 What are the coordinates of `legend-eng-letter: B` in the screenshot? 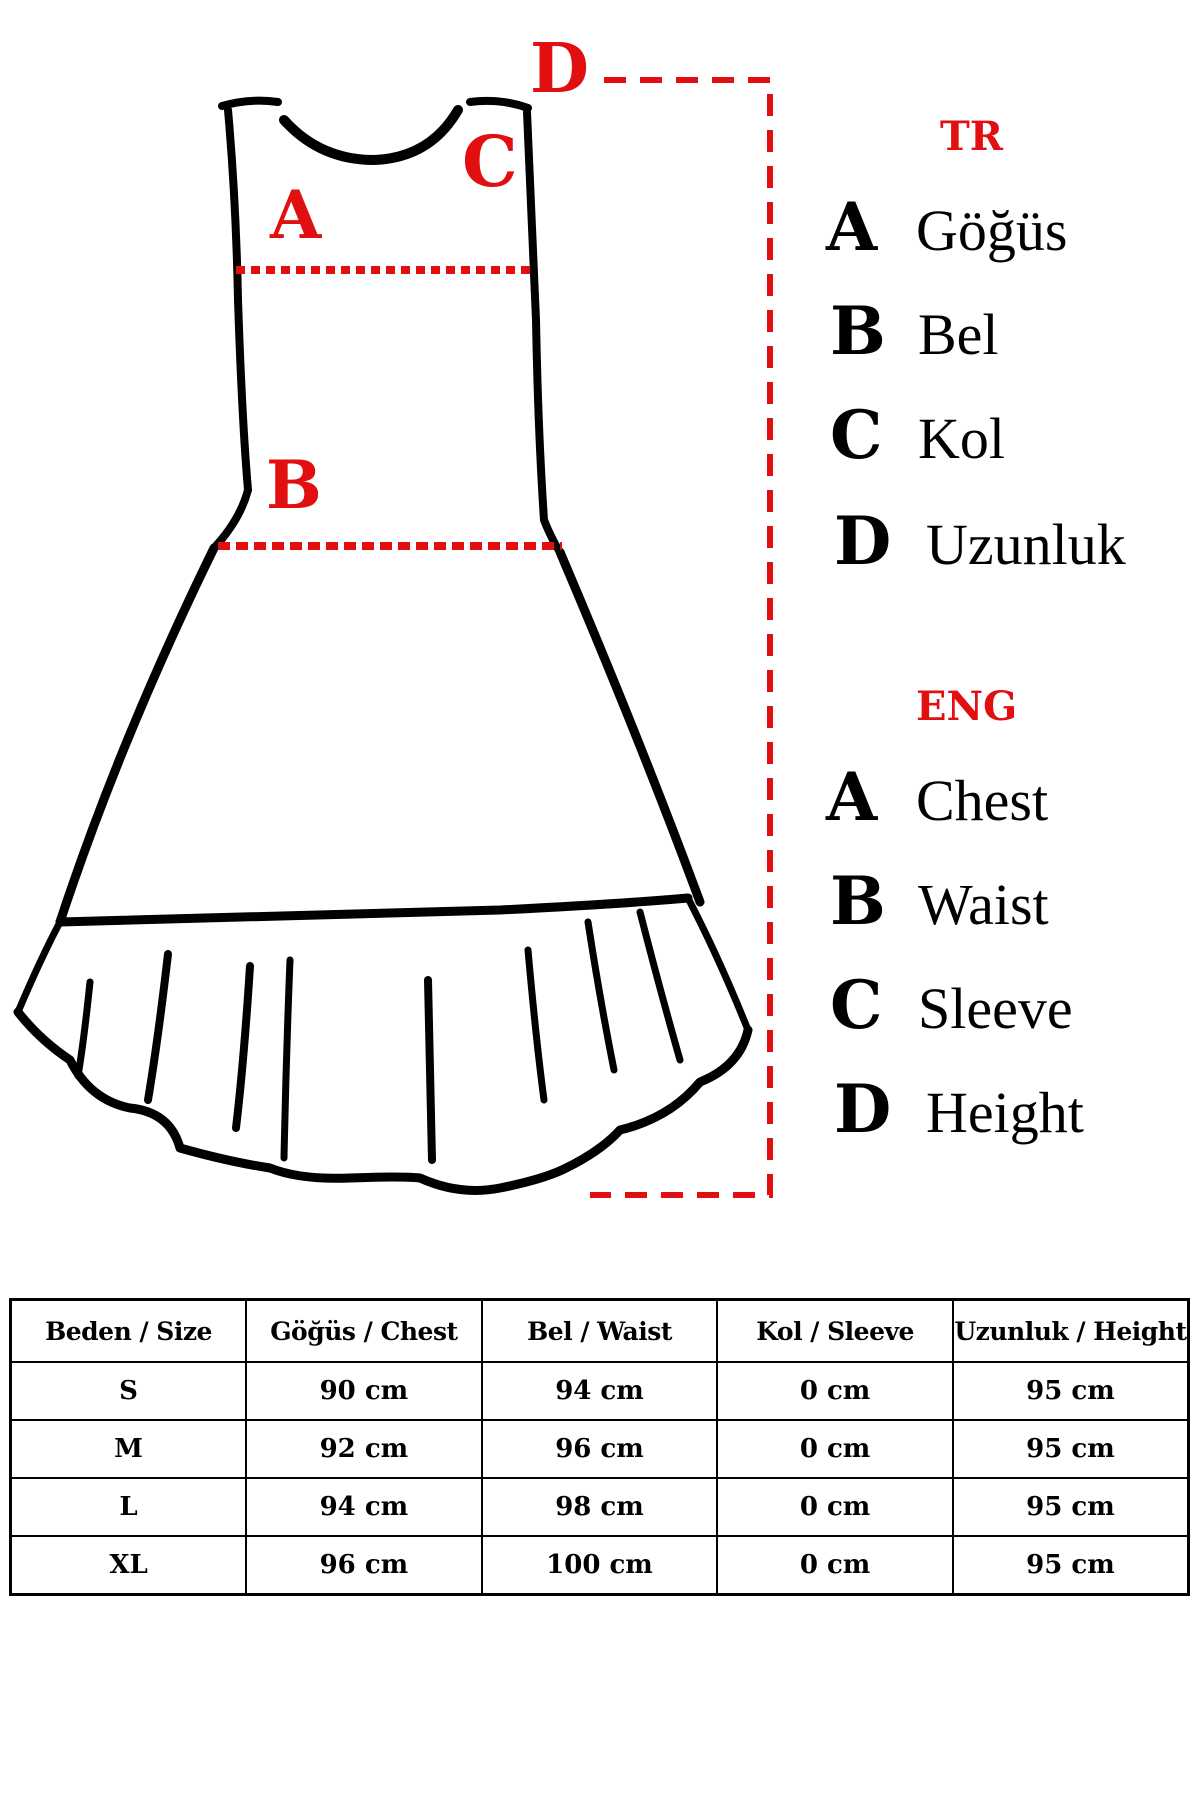 It's located at (858, 901).